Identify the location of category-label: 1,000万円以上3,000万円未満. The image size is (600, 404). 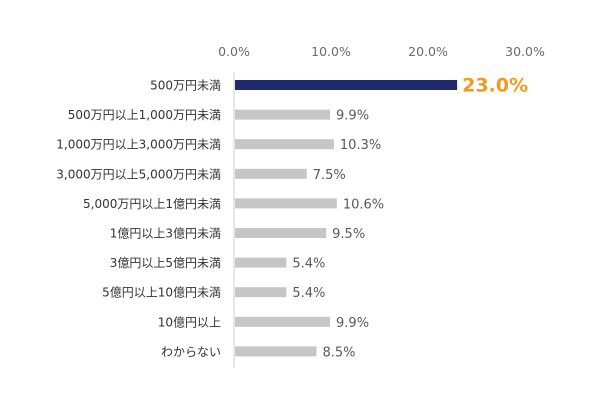
(138, 145).